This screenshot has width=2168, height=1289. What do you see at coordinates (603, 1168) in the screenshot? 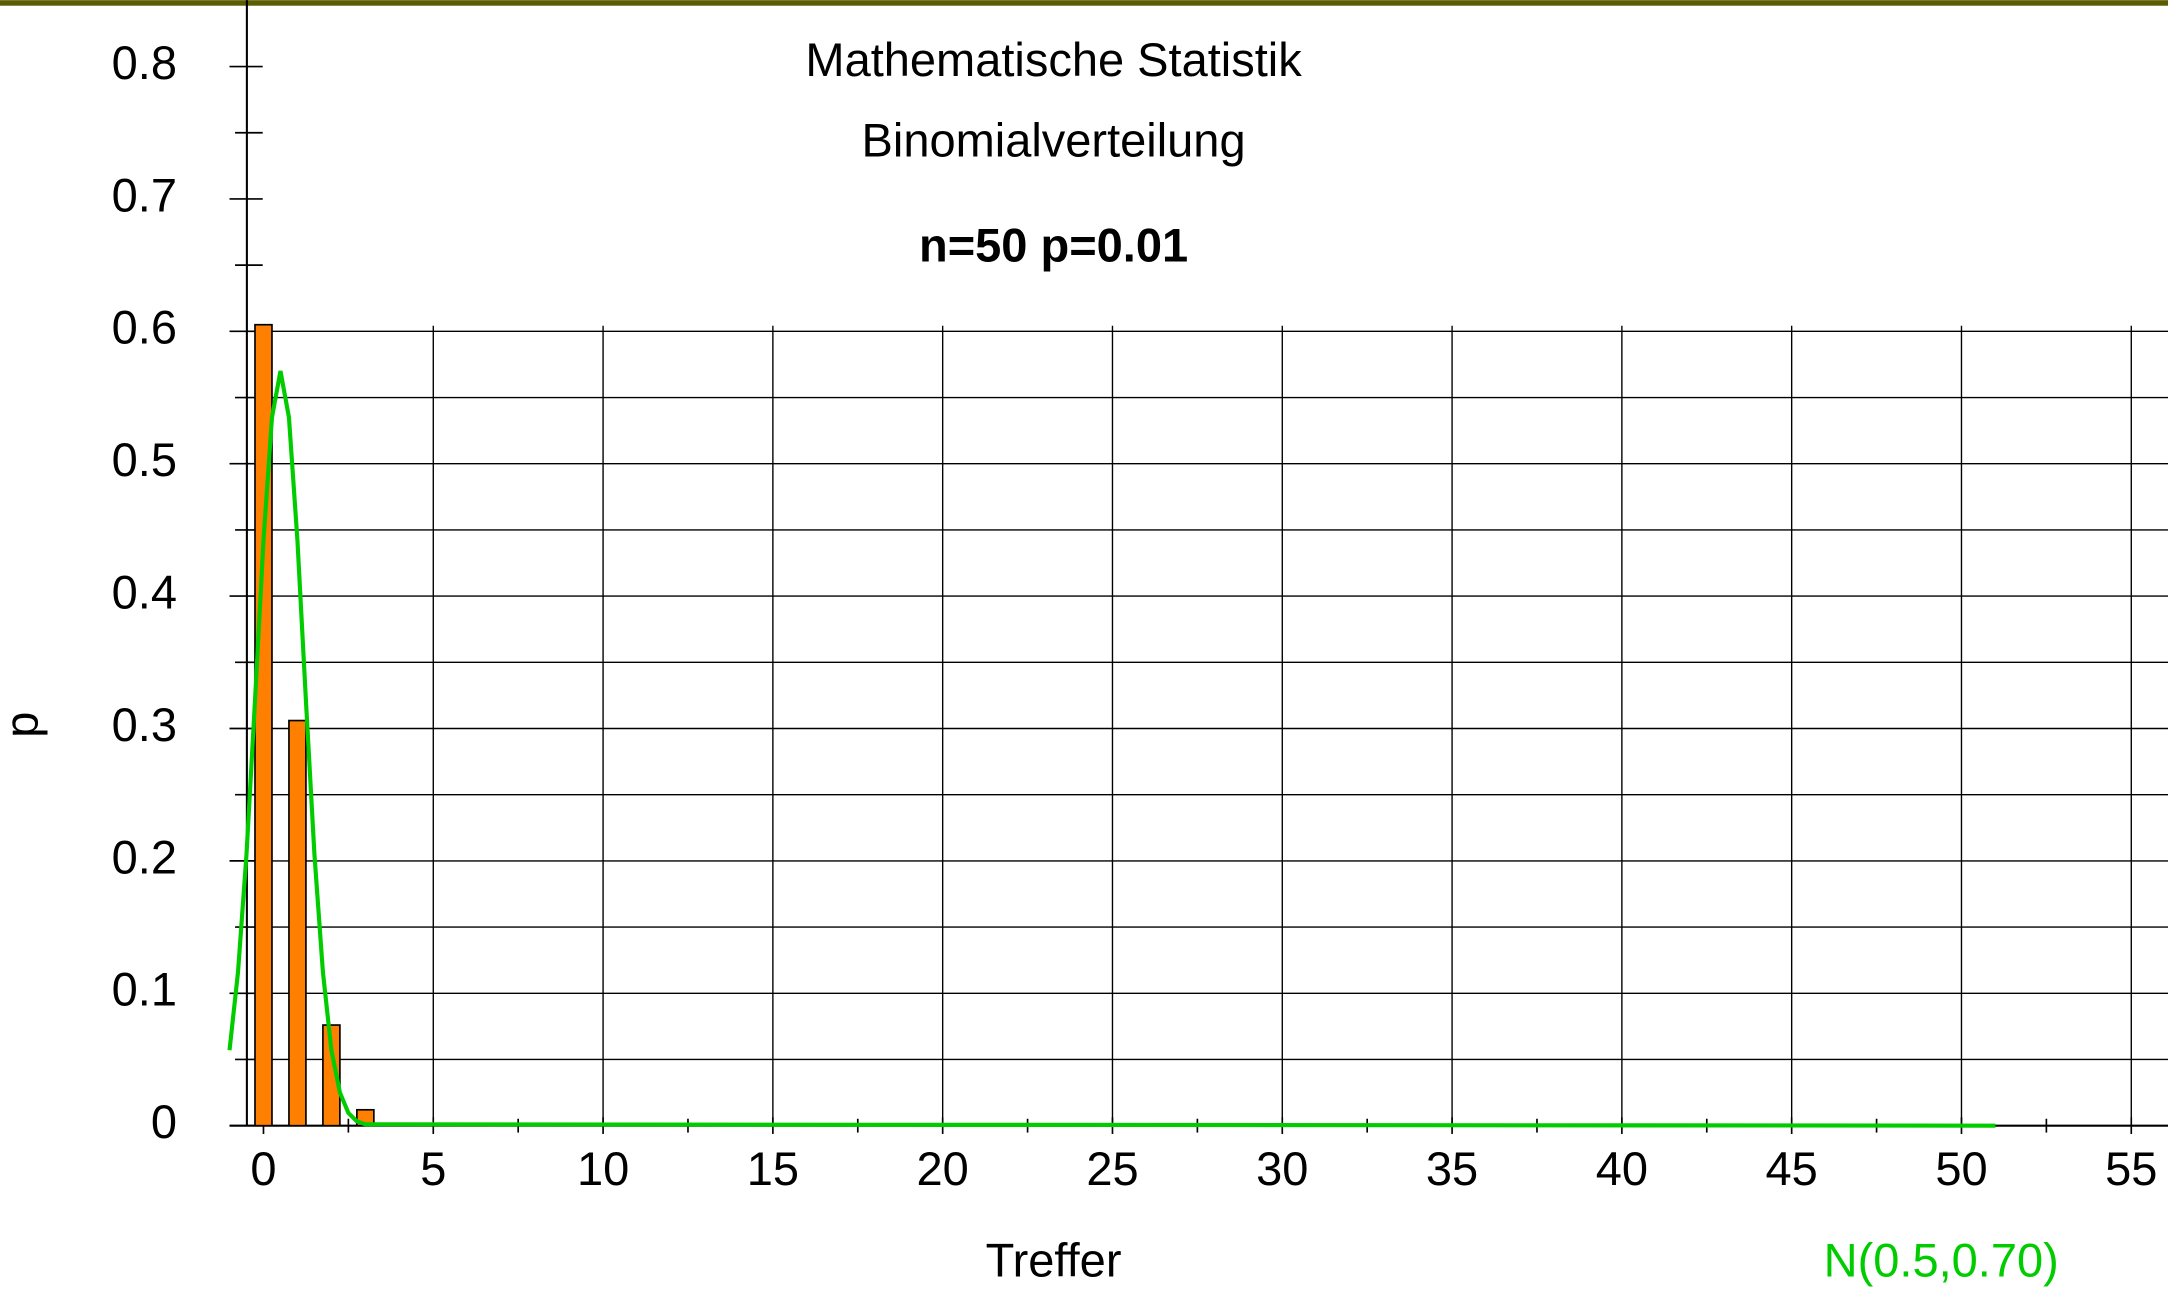
I see `x-tick-label: 10` at bounding box center [603, 1168].